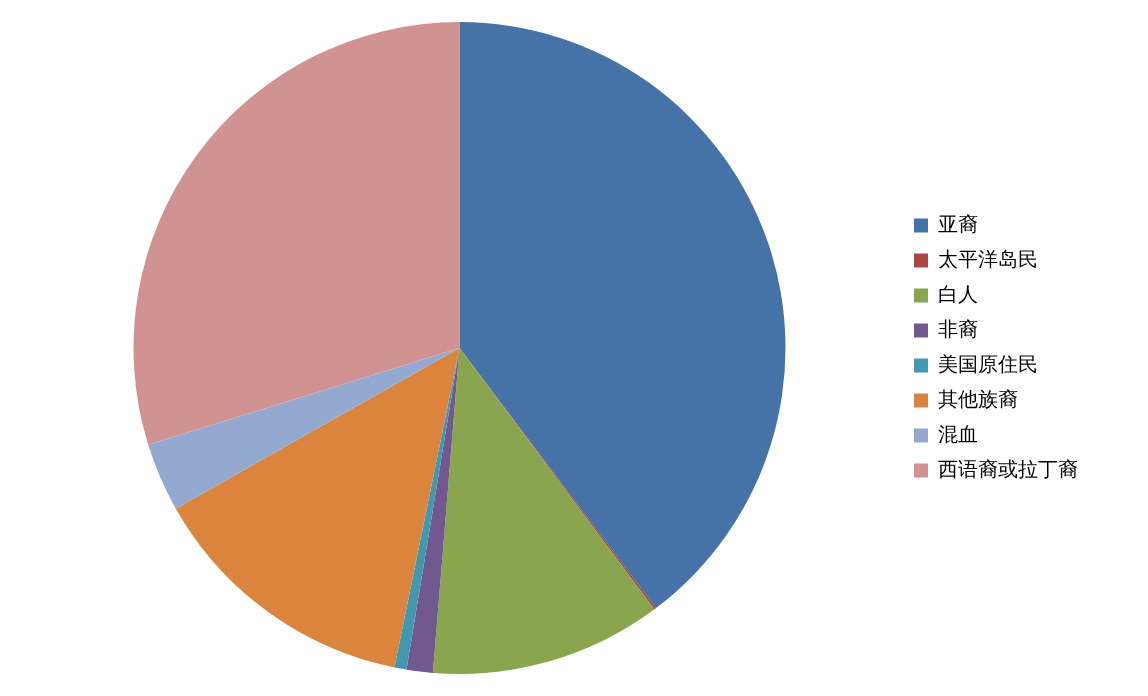  What do you see at coordinates (958, 328) in the screenshot?
I see `legend-label: 非裔` at bounding box center [958, 328].